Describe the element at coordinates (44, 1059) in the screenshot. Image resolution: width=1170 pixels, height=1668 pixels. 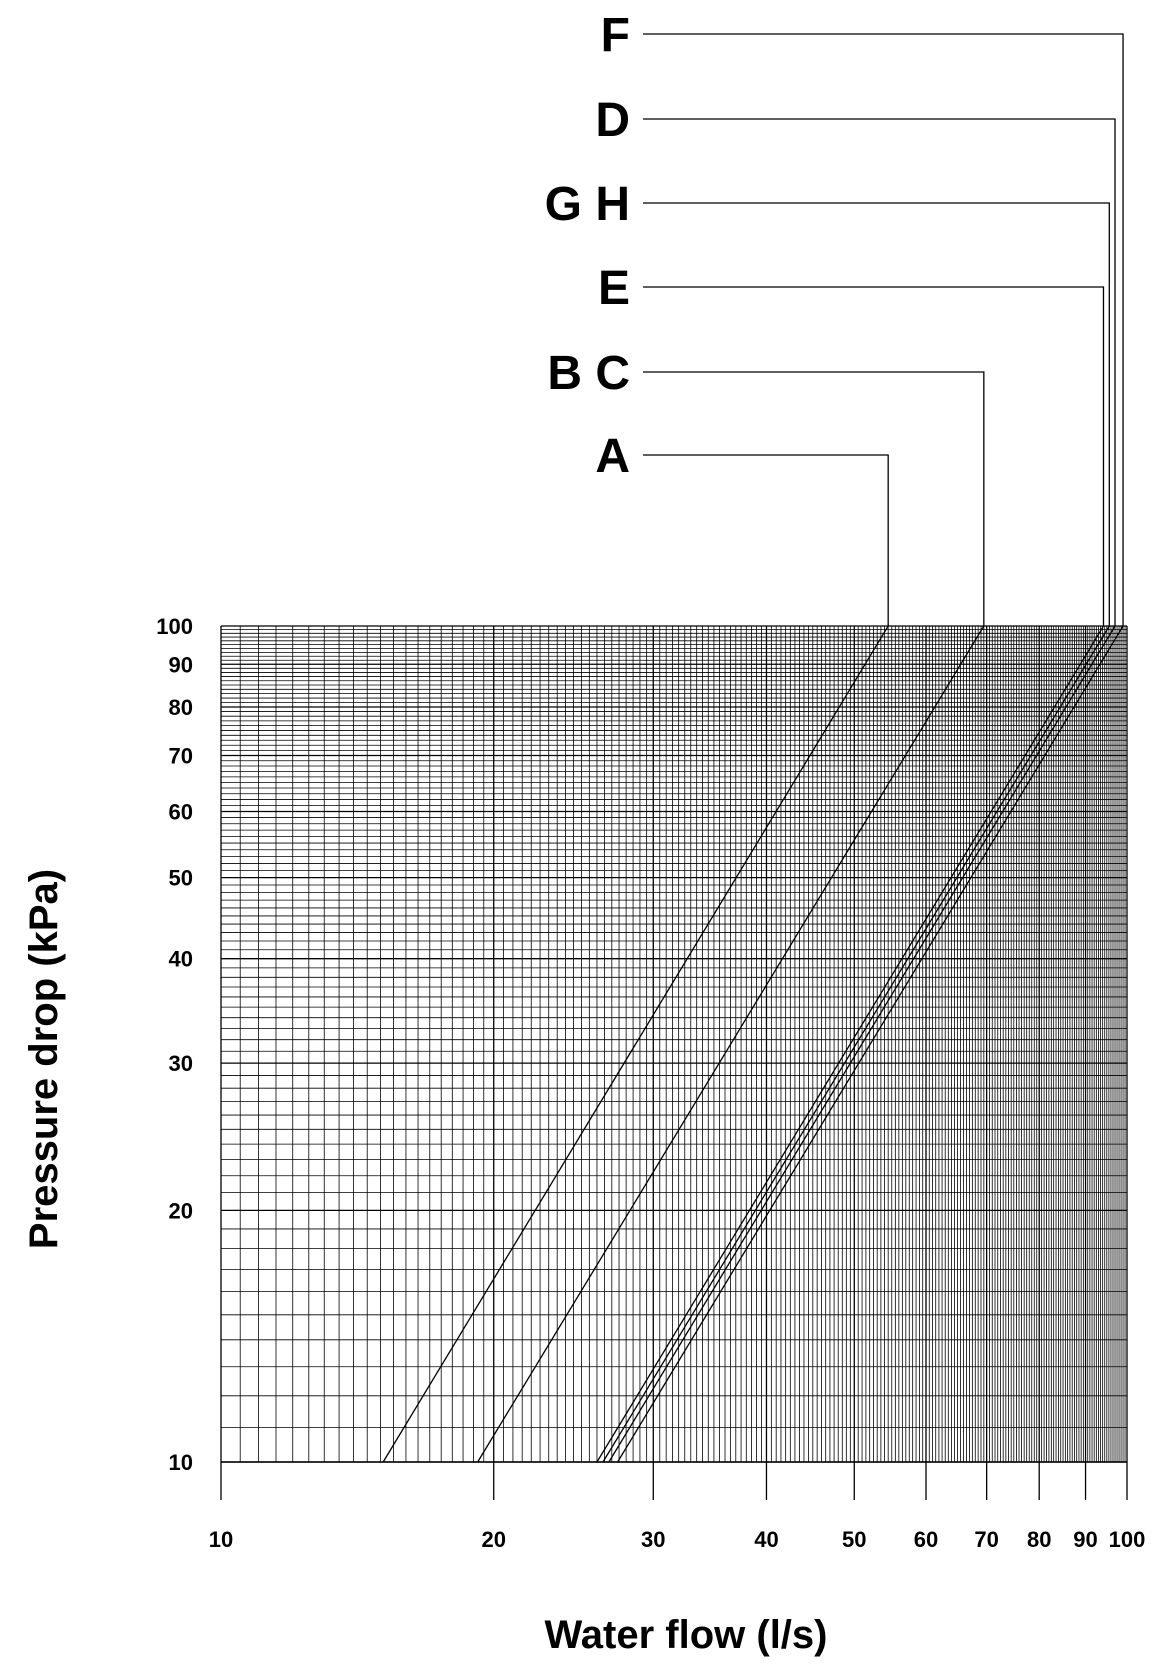
I see `y-axis-title: Pressure drop (kPa)` at that location.